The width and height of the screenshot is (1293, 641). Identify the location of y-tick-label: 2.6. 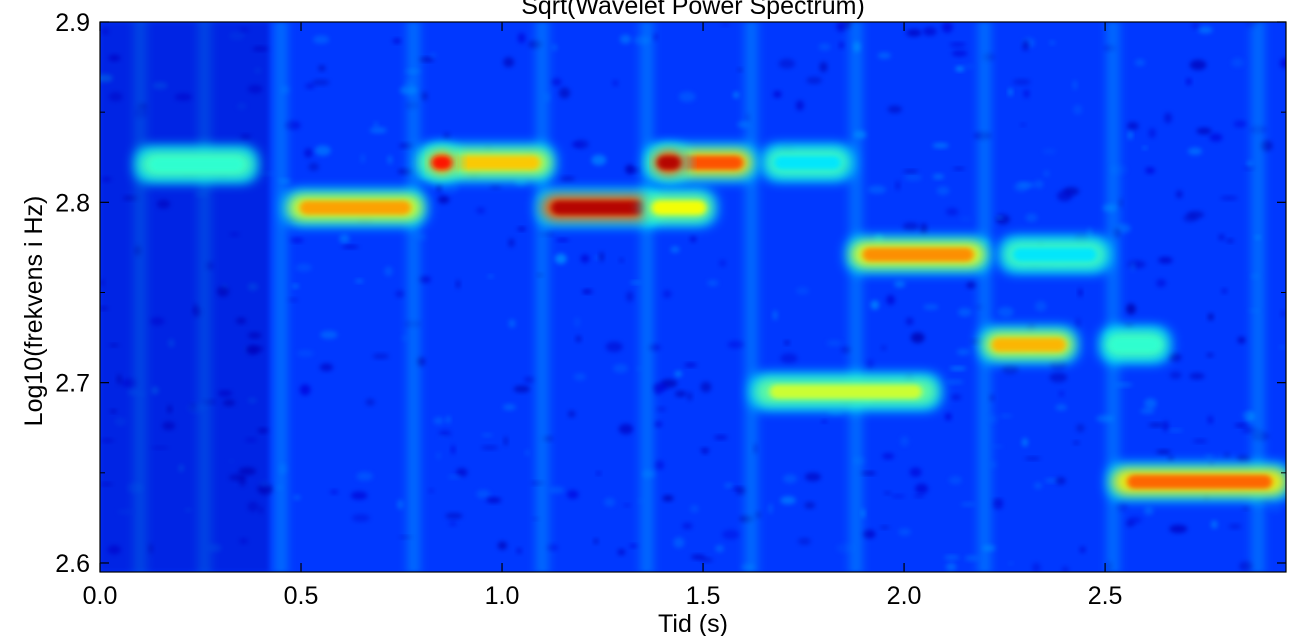
(72, 564).